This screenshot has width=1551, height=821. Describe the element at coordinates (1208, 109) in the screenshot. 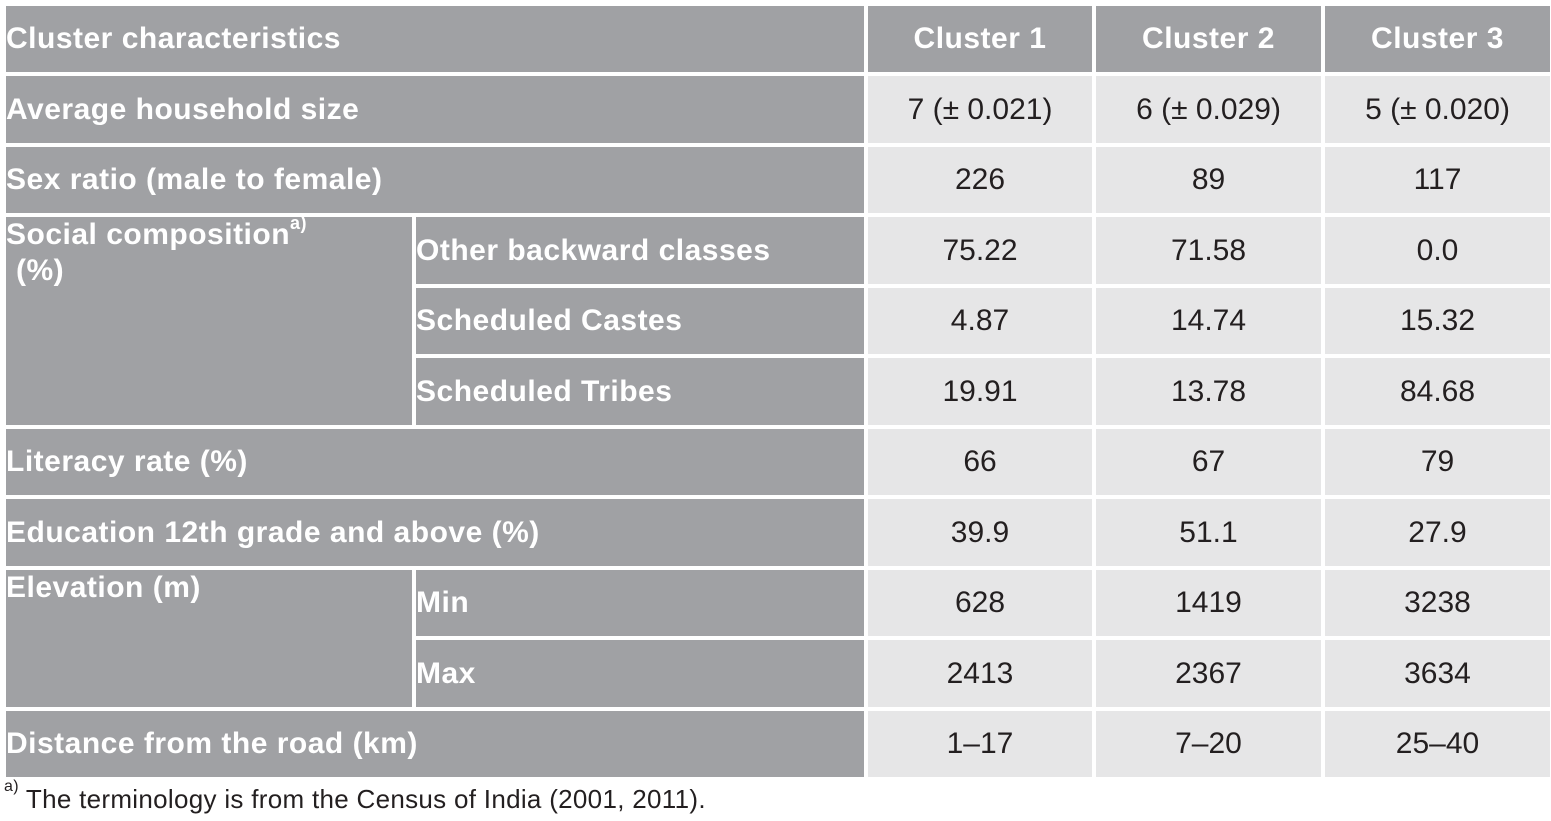

I see `cell-value: 6 (± 0.029)` at that location.